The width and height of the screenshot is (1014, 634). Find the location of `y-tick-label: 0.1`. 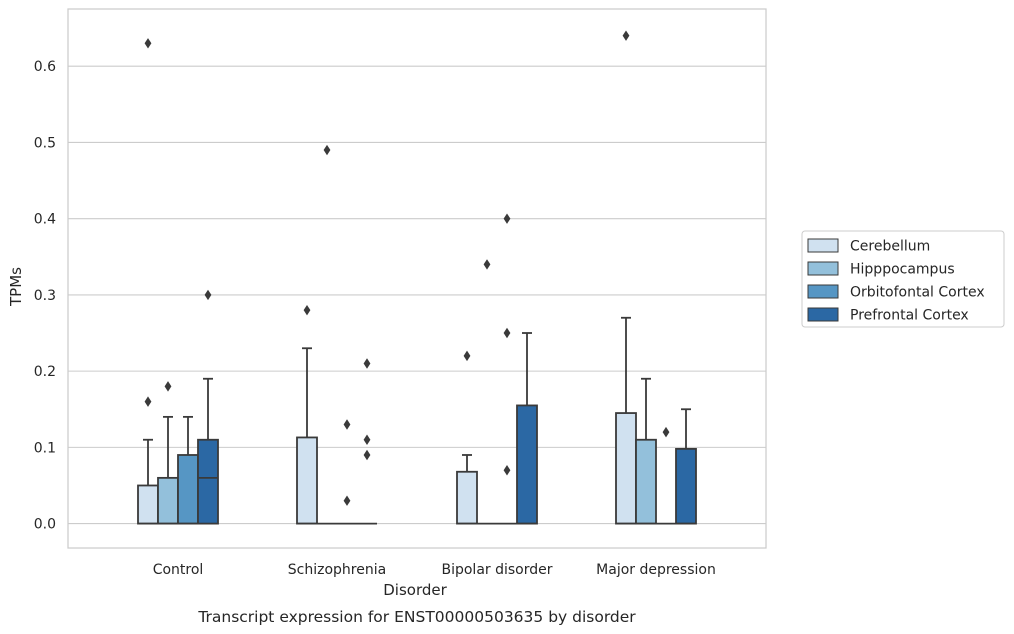

y-tick-label: 0.1 is located at coordinates (45, 448).